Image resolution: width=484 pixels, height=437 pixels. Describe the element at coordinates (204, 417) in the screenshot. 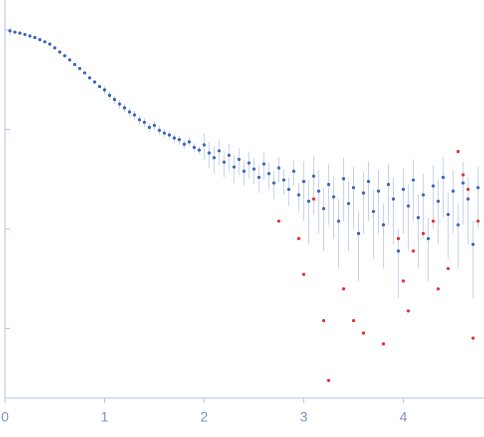

I see `x-tick-label: 2` at that location.